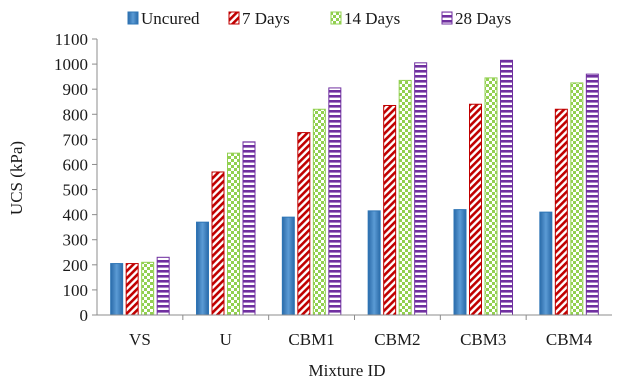 This screenshot has height=382, width=626. Describe the element at coordinates (390, 210) in the screenshot. I see `bar-7-days-cbm2: 7 Days — CBM2: 835` at that location.